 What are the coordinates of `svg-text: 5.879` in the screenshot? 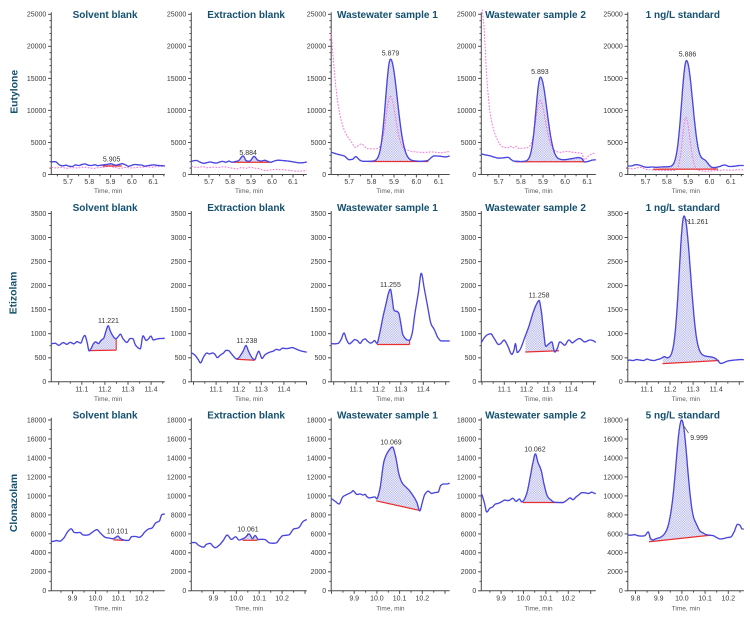 It's located at (391, 53).